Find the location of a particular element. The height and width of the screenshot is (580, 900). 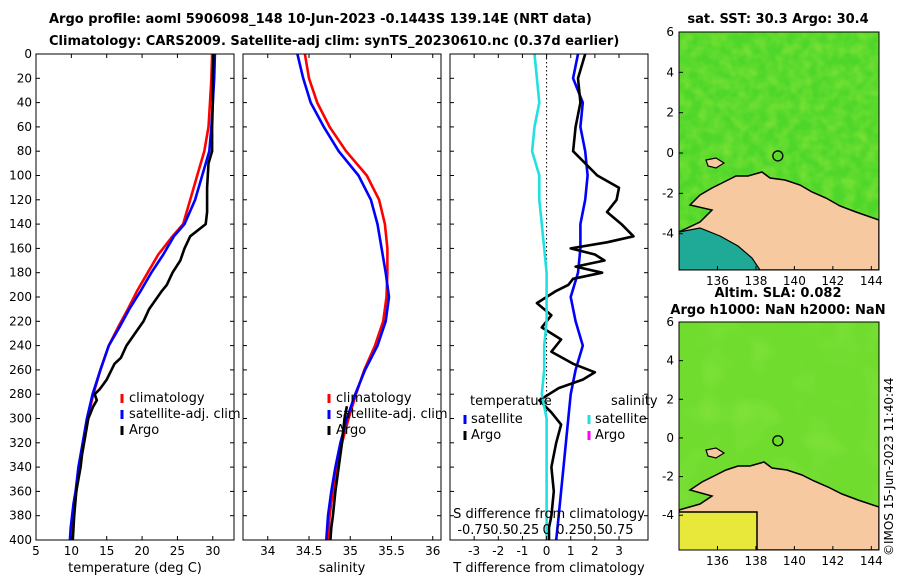

map-y-tick-label: -4 is located at coordinates (668, 515).